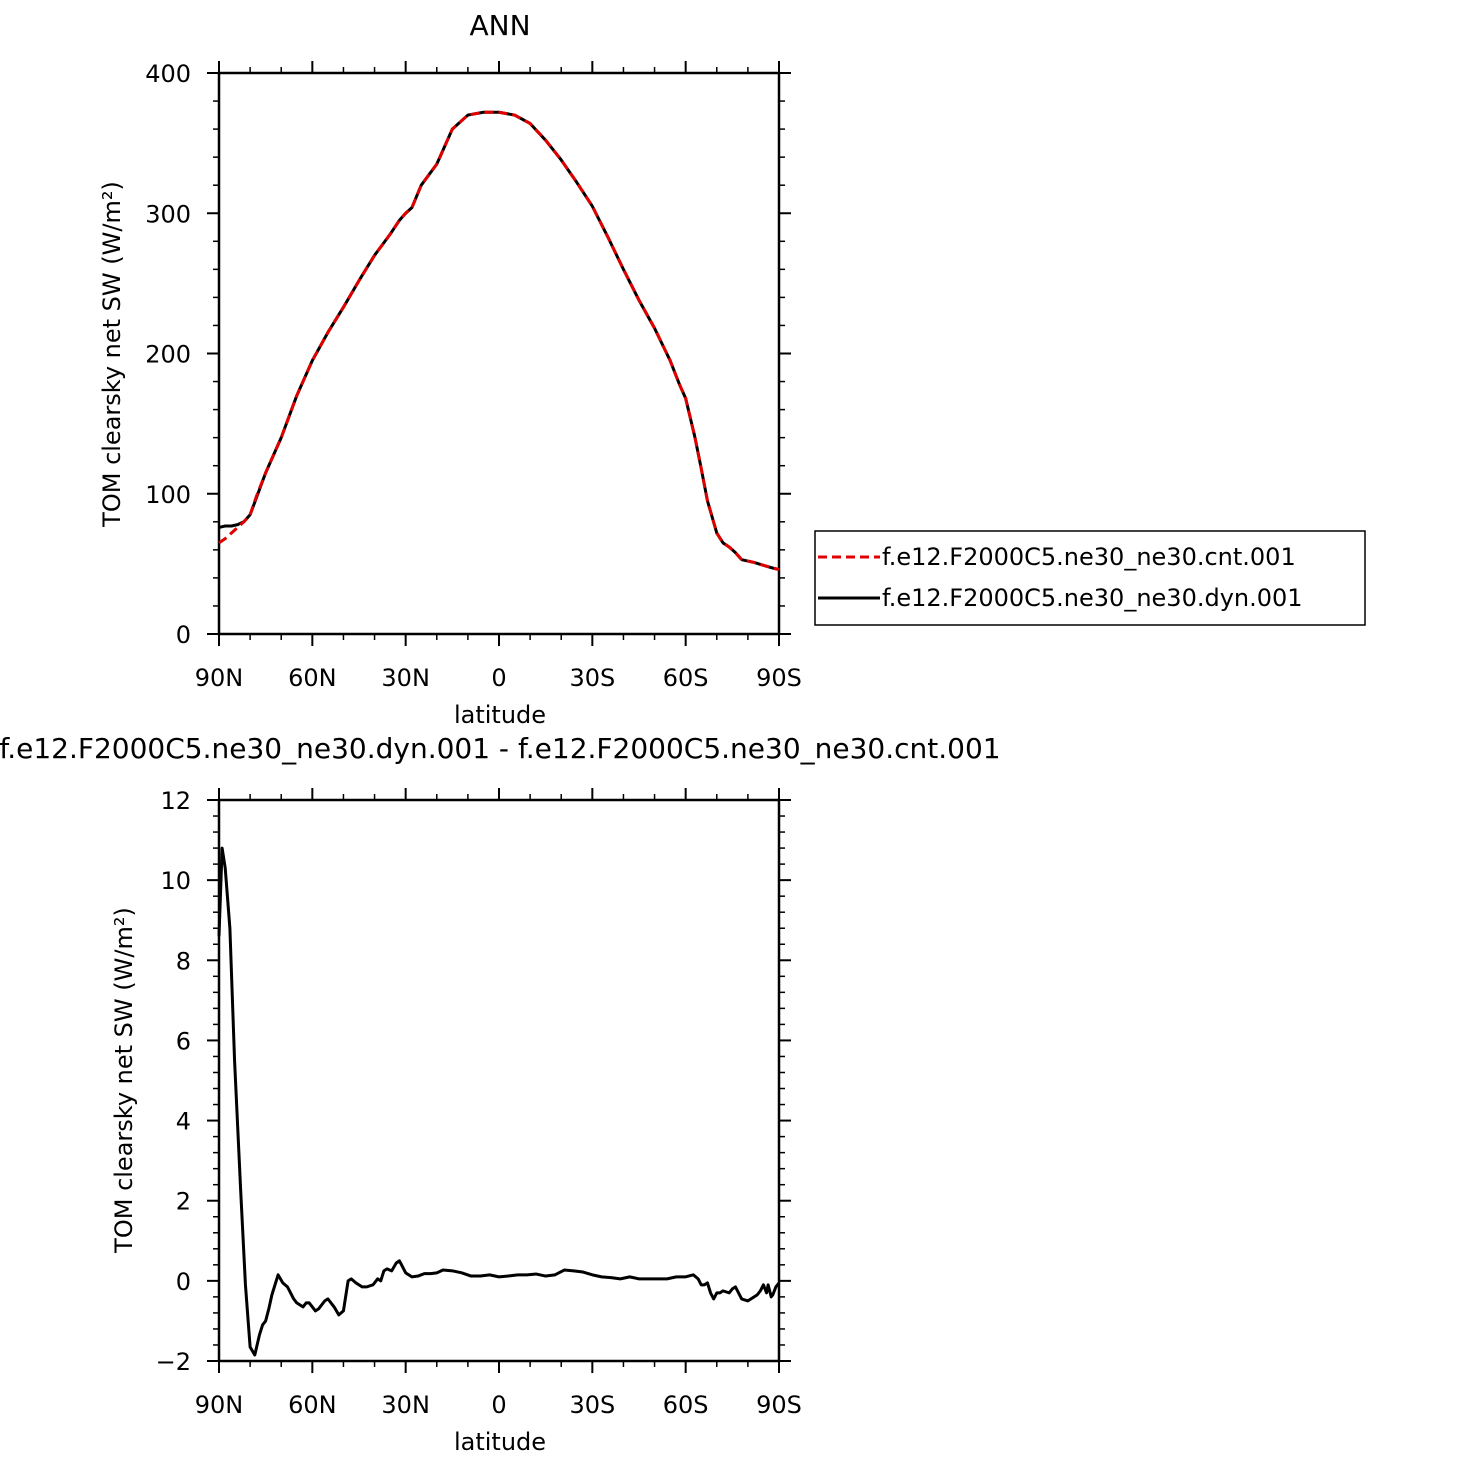 The image size is (1461, 1463). I want to click on y-tick-label: 300, so click(168, 214).